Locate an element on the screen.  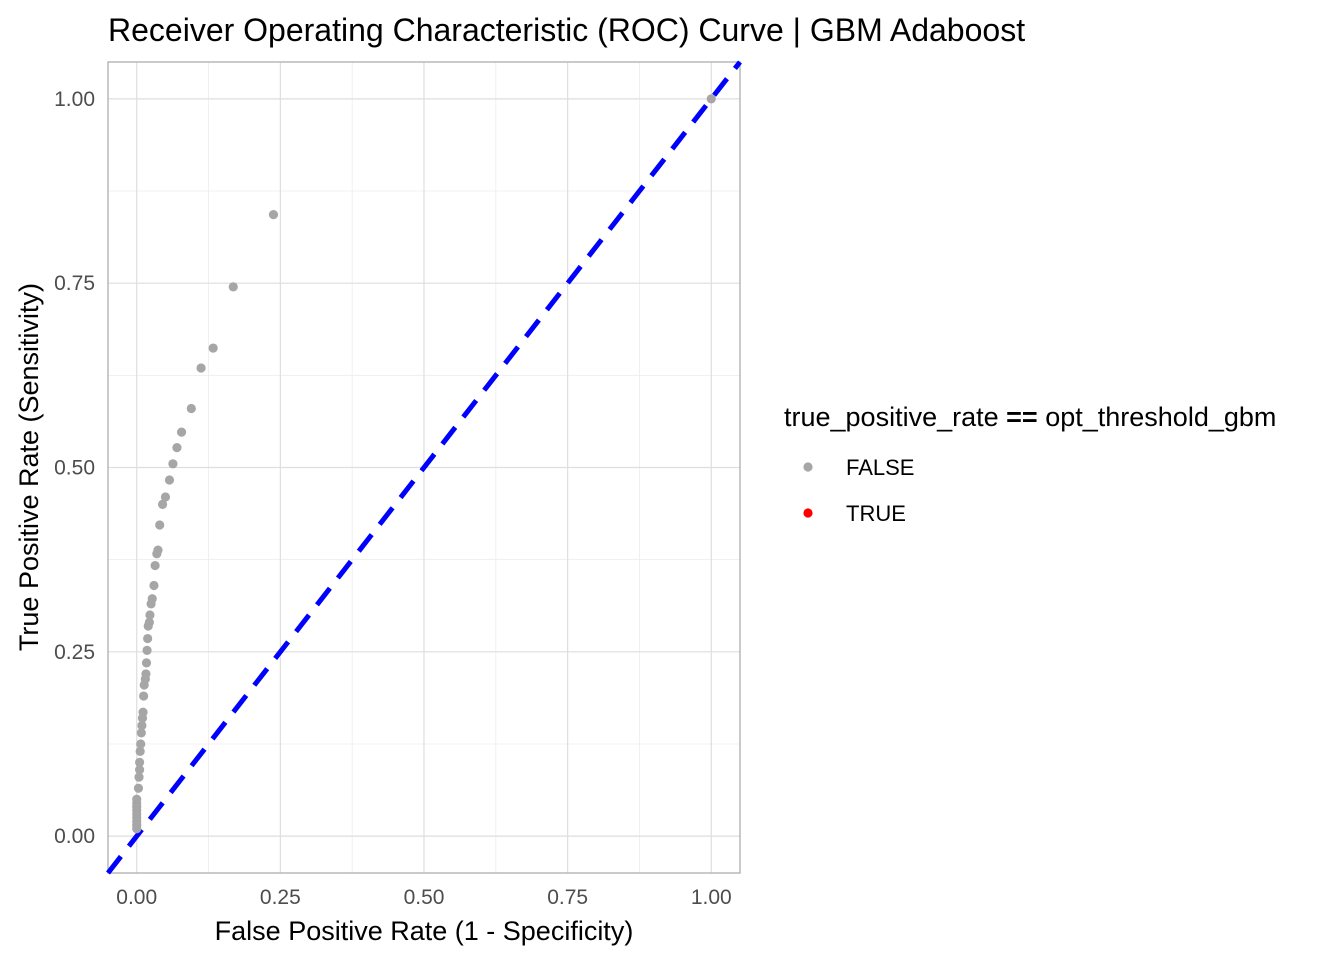
y-axis-title: True Positive Rate (Sensitivity) is located at coordinates (29, 467).